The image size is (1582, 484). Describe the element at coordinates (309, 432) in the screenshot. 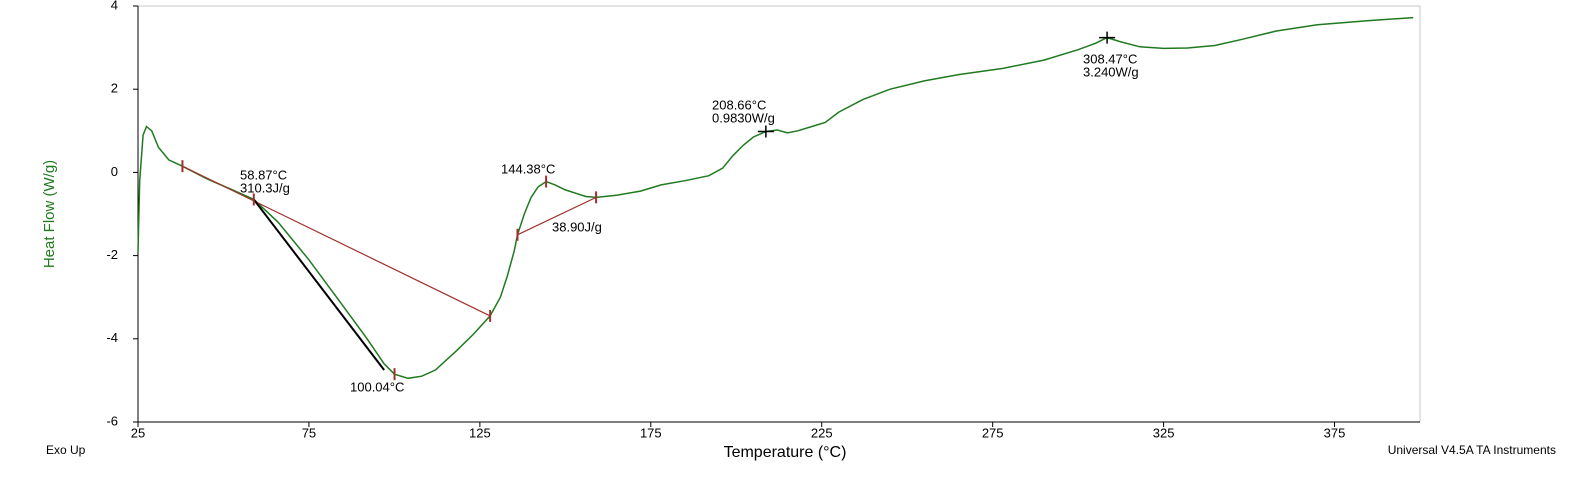

I see `x-tick-label: 75` at that location.